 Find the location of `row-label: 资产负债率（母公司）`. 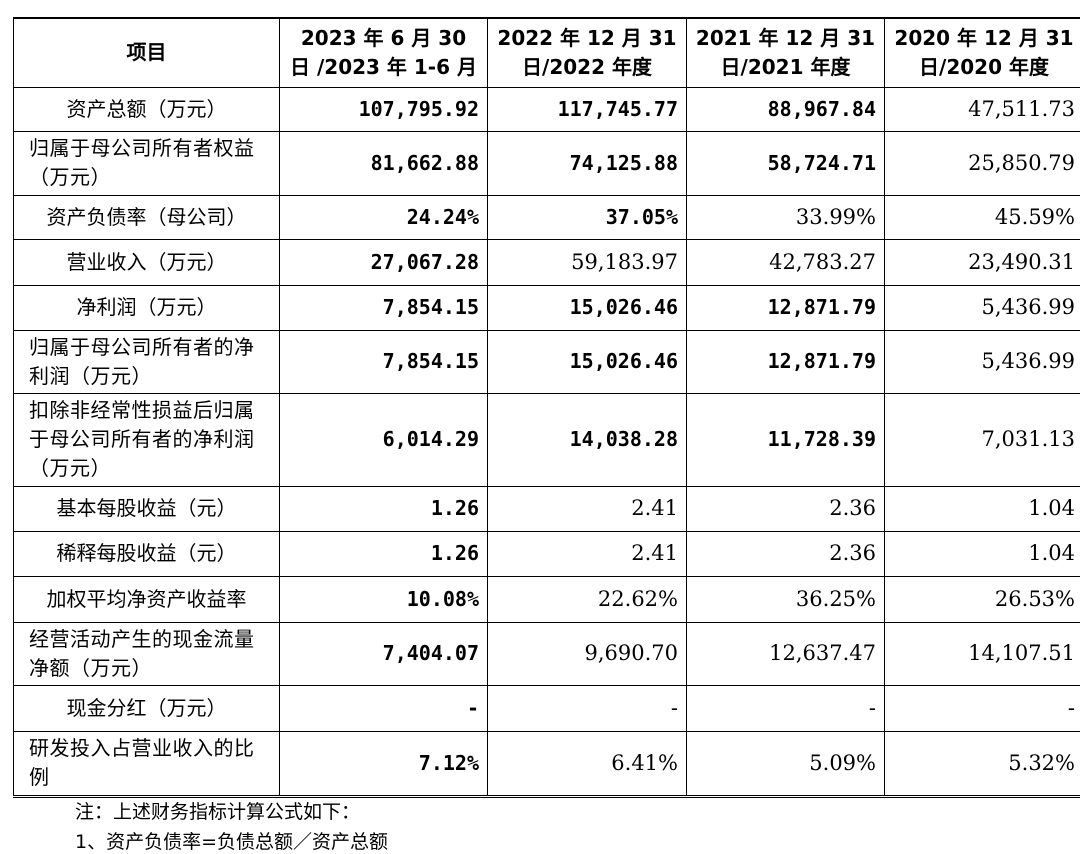

row-label: 资产负债率（母公司） is located at coordinates (147, 217).